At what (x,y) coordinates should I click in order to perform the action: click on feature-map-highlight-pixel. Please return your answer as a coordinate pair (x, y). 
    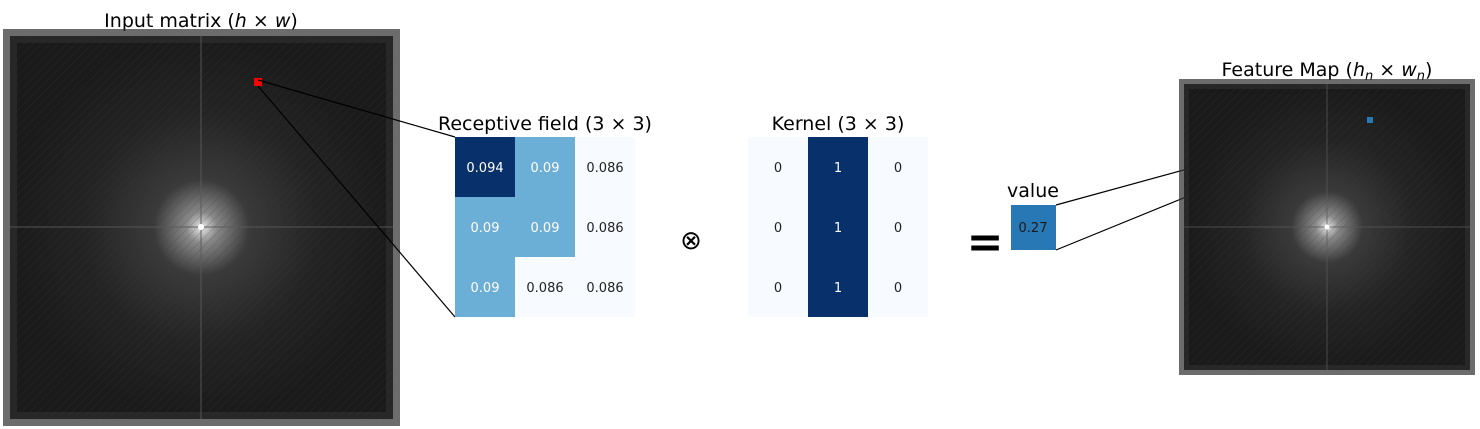
    Looking at the image, I should click on (1370, 120).